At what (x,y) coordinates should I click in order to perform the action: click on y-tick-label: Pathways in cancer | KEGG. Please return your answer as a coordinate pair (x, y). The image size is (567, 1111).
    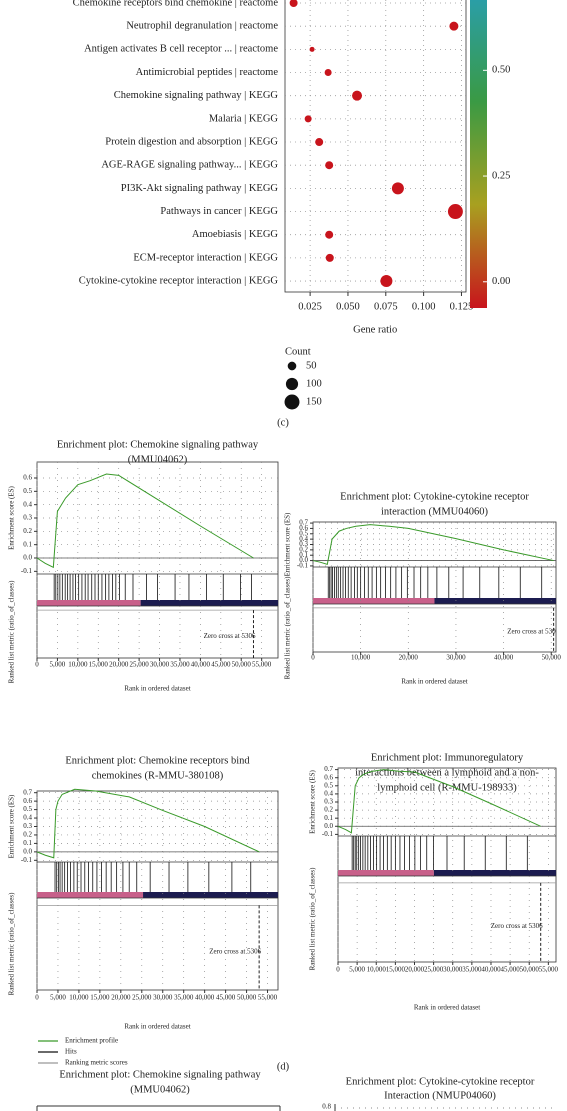
    Looking at the image, I should click on (219, 211).